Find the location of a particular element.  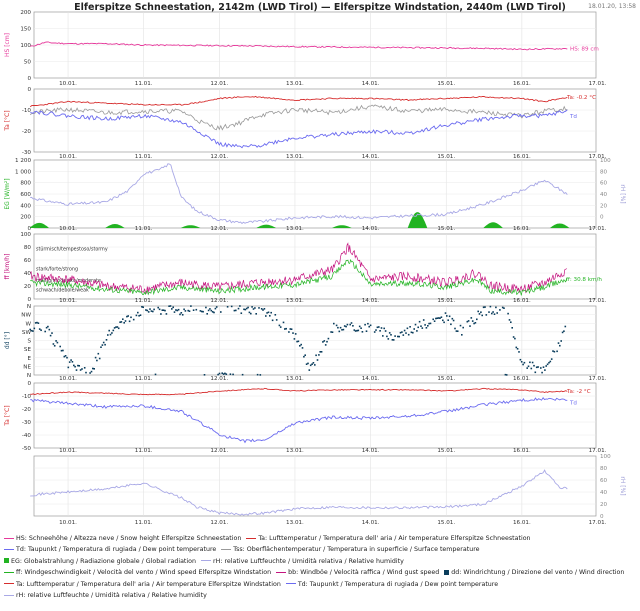

y-tick-label: NW is located at coordinates (26, 316).